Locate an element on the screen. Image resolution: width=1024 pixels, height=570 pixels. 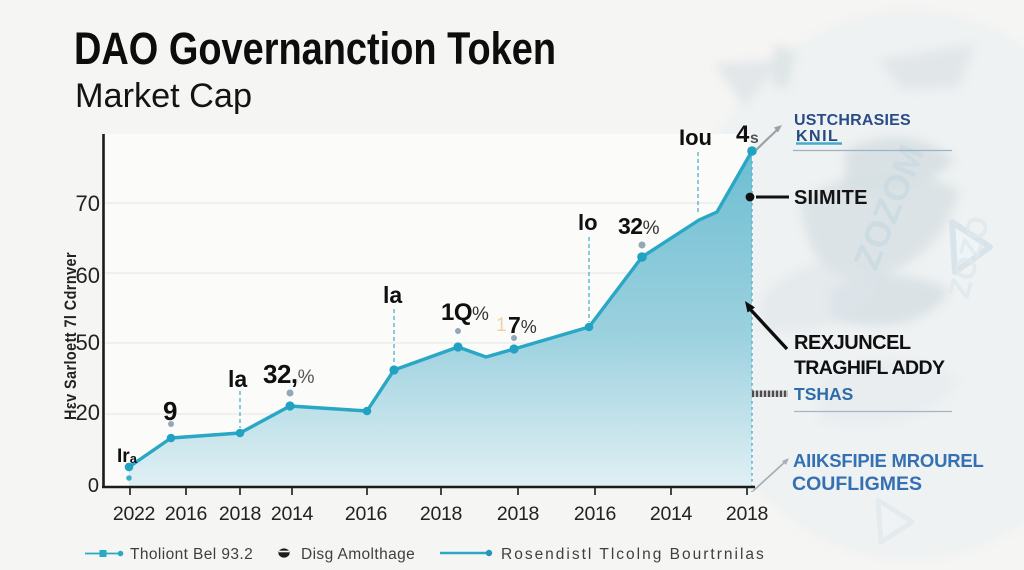
svg-text: Ira is located at coordinates (127, 456).